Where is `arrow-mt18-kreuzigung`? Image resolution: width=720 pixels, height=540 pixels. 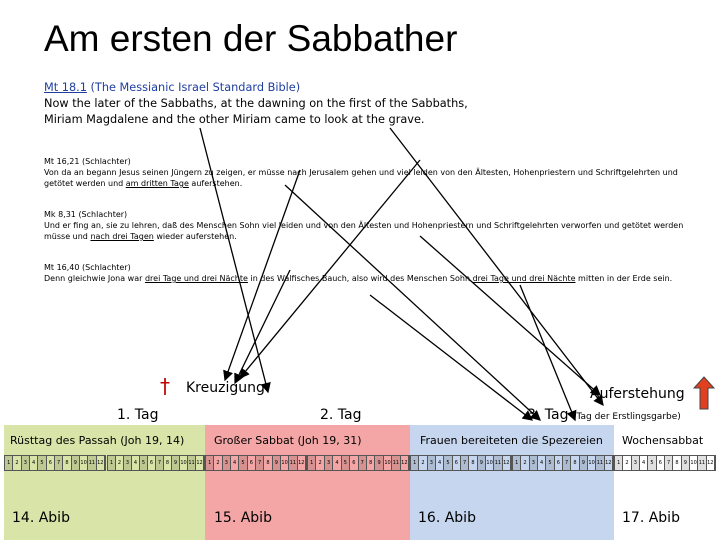
arrow-mt18-kreuzigung is located at coordinates (235, 260).